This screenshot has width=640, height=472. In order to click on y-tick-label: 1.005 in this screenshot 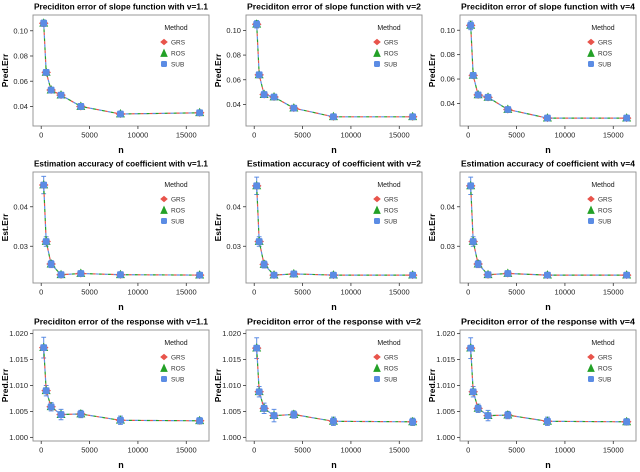, I will do `click(232, 411)`.